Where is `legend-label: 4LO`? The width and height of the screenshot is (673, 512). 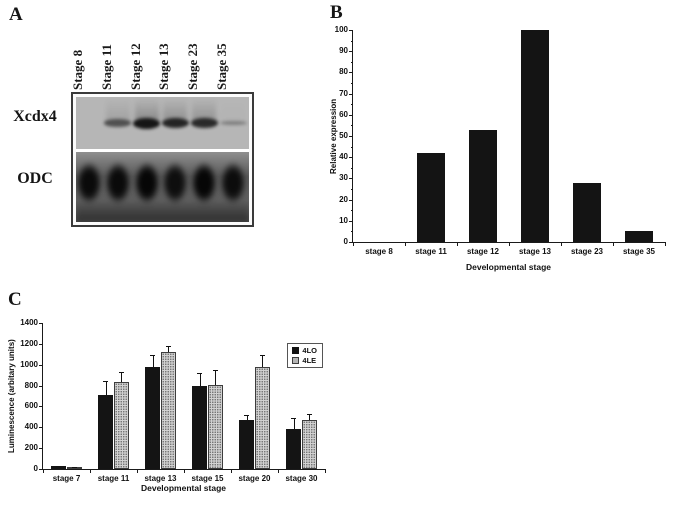 legend-label: 4LO is located at coordinates (309, 350).